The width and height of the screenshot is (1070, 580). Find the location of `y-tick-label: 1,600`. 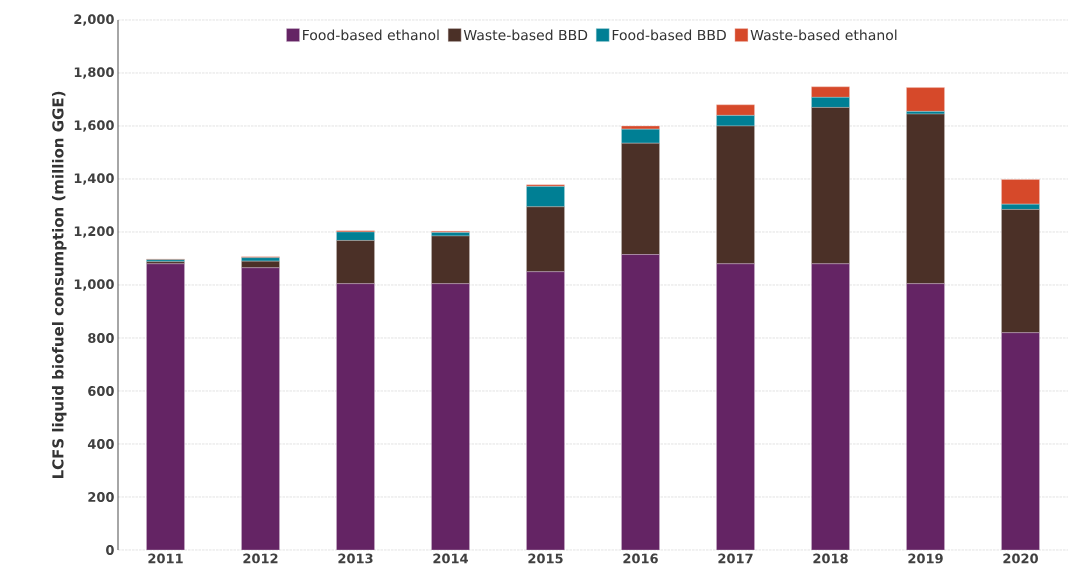

y-tick-label: 1,600 is located at coordinates (94, 126).